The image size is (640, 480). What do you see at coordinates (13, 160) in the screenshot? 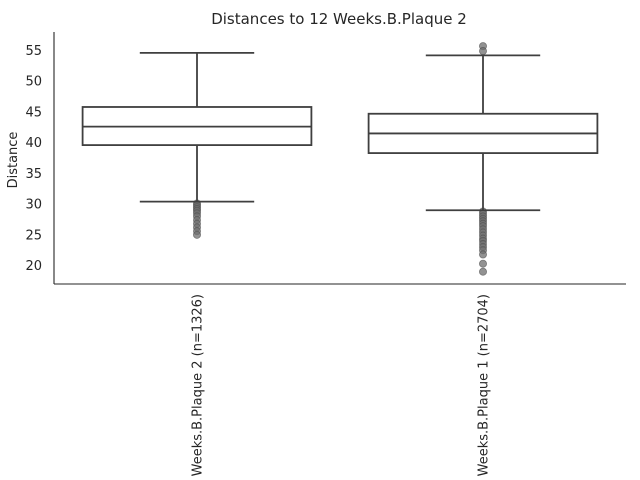
I see `y-axis-label: Distance` at bounding box center [13, 160].